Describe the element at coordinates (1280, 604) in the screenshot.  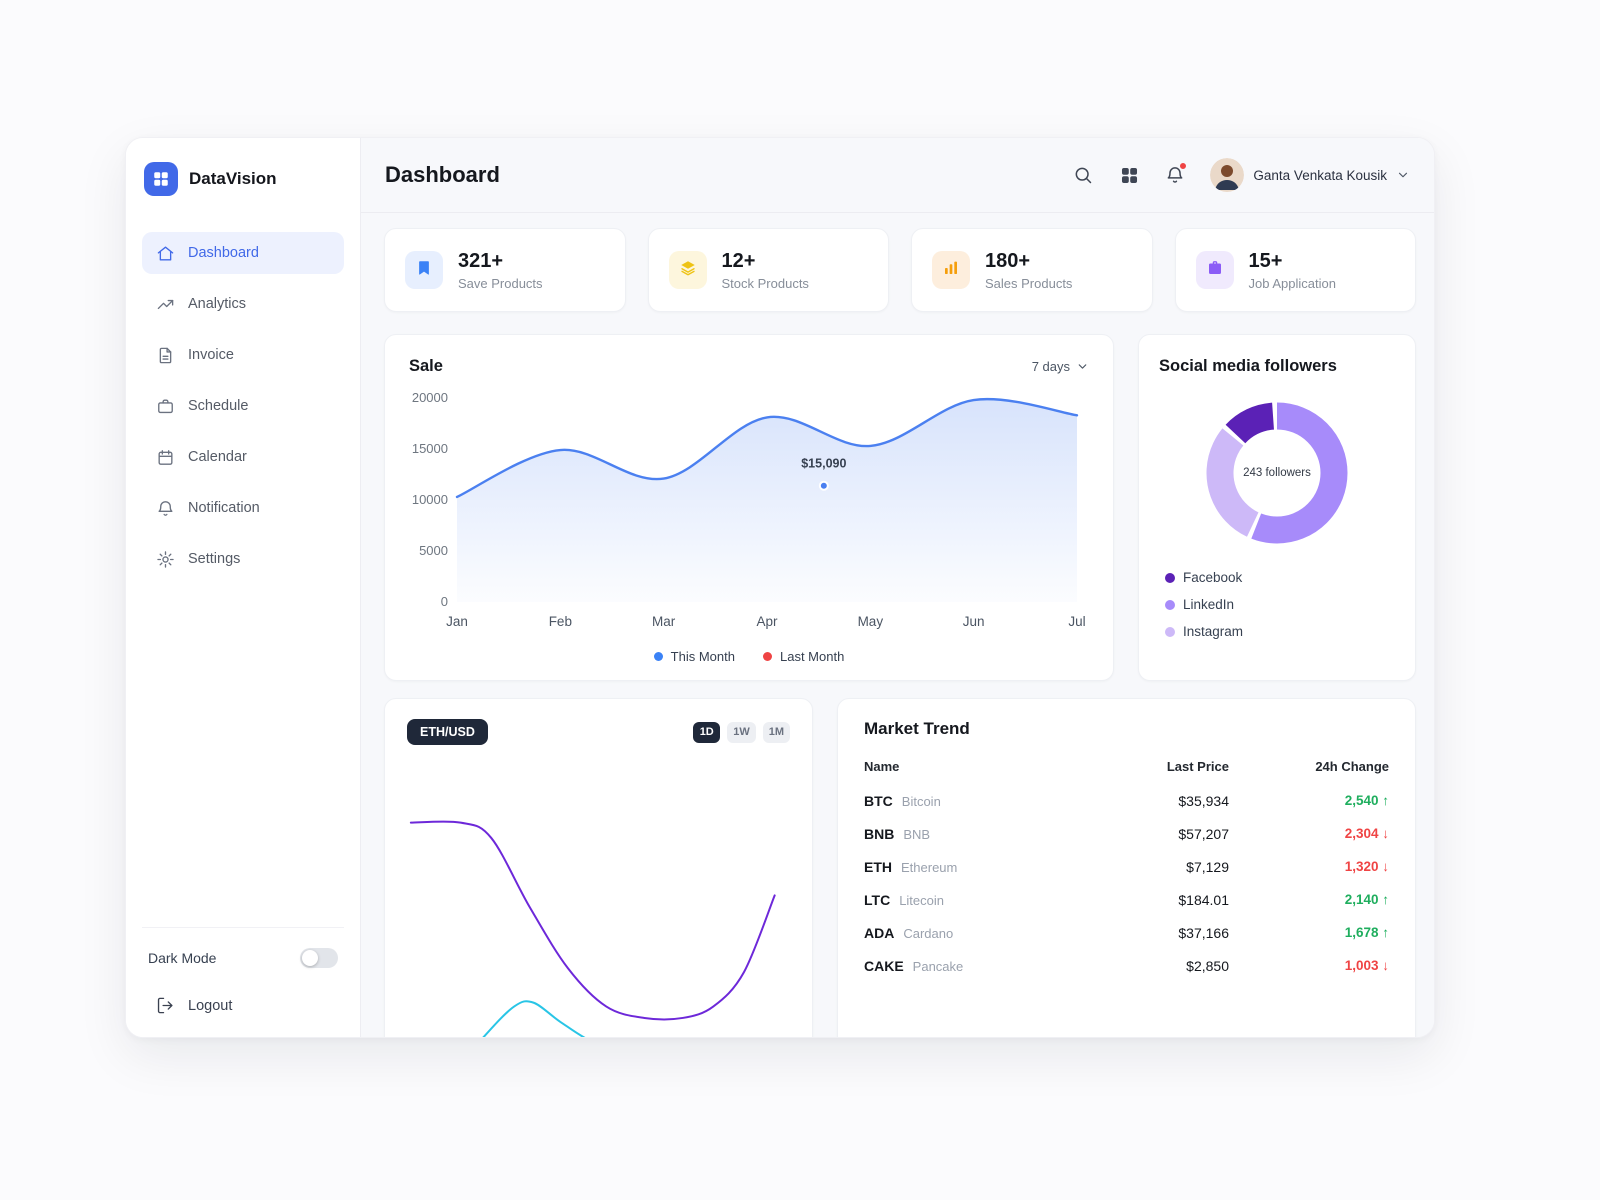
I see `legend-linkedin: LinkedIn` at that location.